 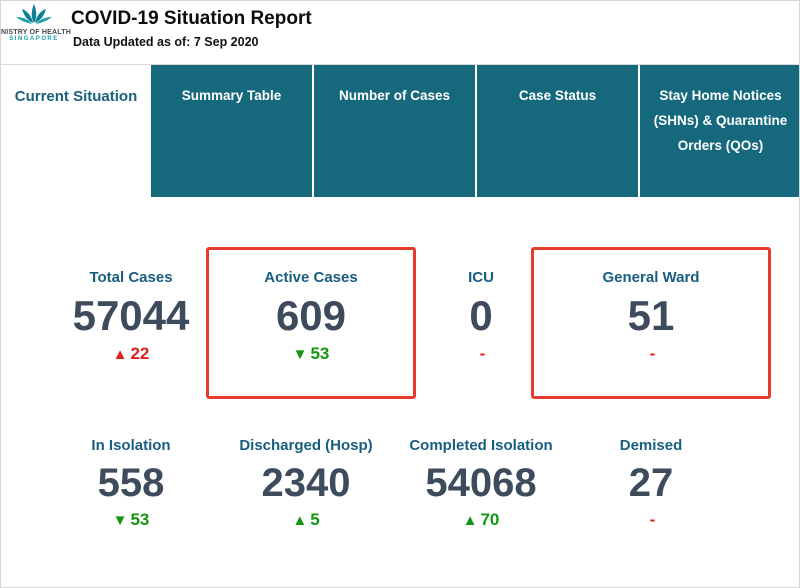 I want to click on tab-number-of-cases: Number of Cases, so click(x=393, y=131).